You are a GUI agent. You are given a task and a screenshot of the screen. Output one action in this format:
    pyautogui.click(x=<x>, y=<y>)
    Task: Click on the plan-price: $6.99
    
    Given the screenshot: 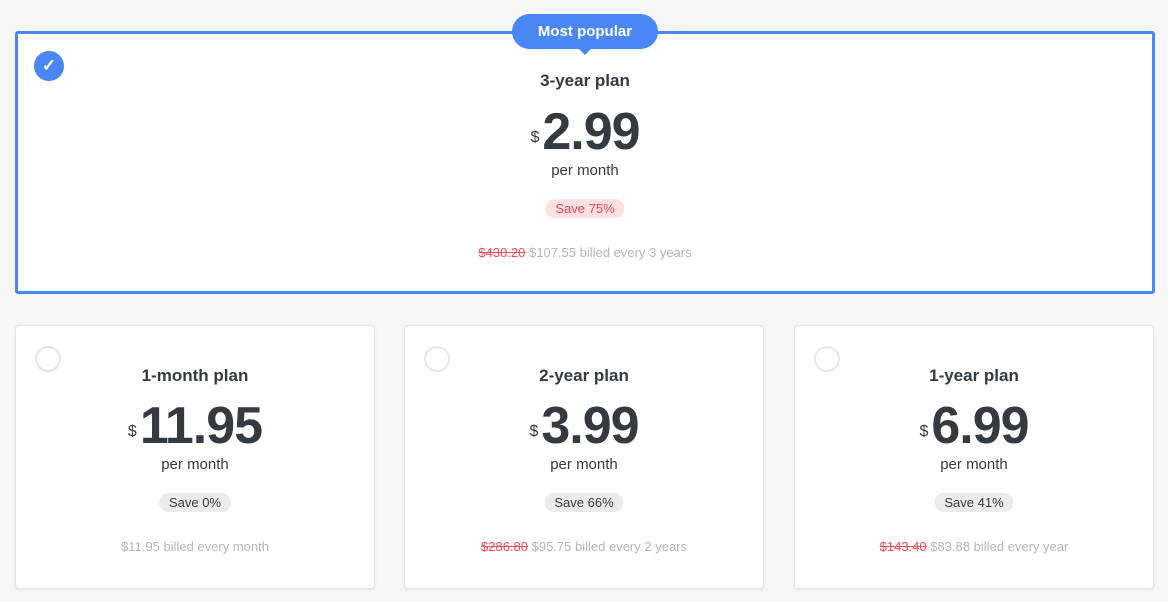 What is the action you would take?
    pyautogui.click(x=974, y=426)
    